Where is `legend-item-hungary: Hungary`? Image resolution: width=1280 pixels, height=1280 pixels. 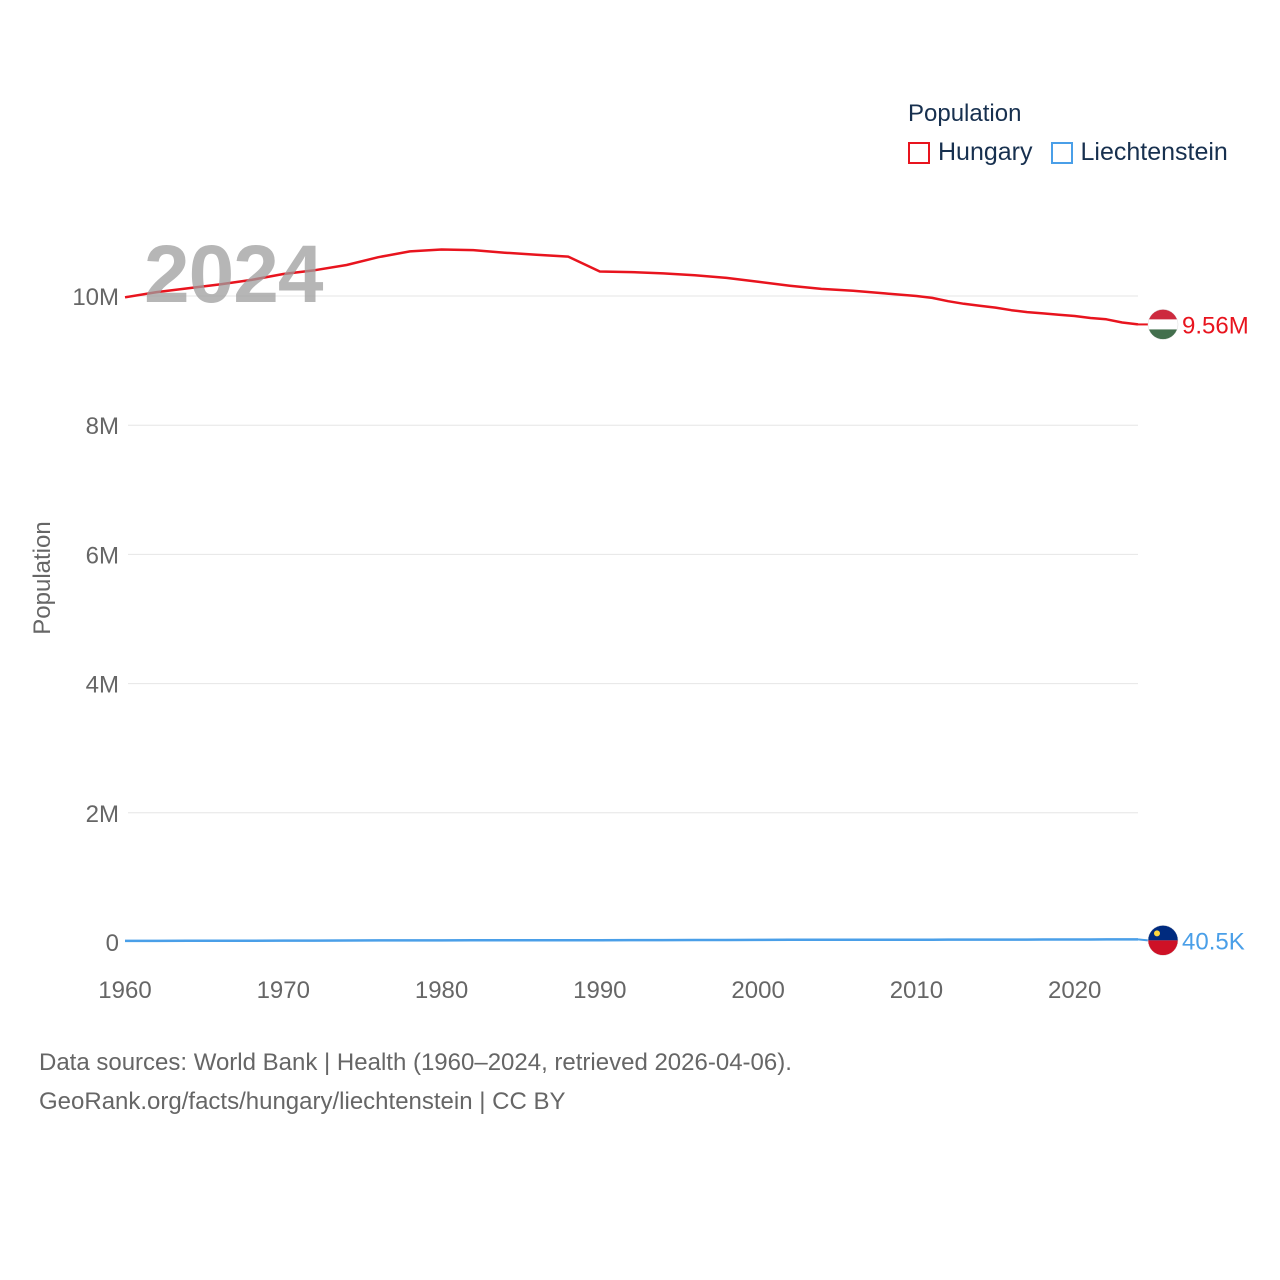 legend-item-hungary: Hungary is located at coordinates (970, 152).